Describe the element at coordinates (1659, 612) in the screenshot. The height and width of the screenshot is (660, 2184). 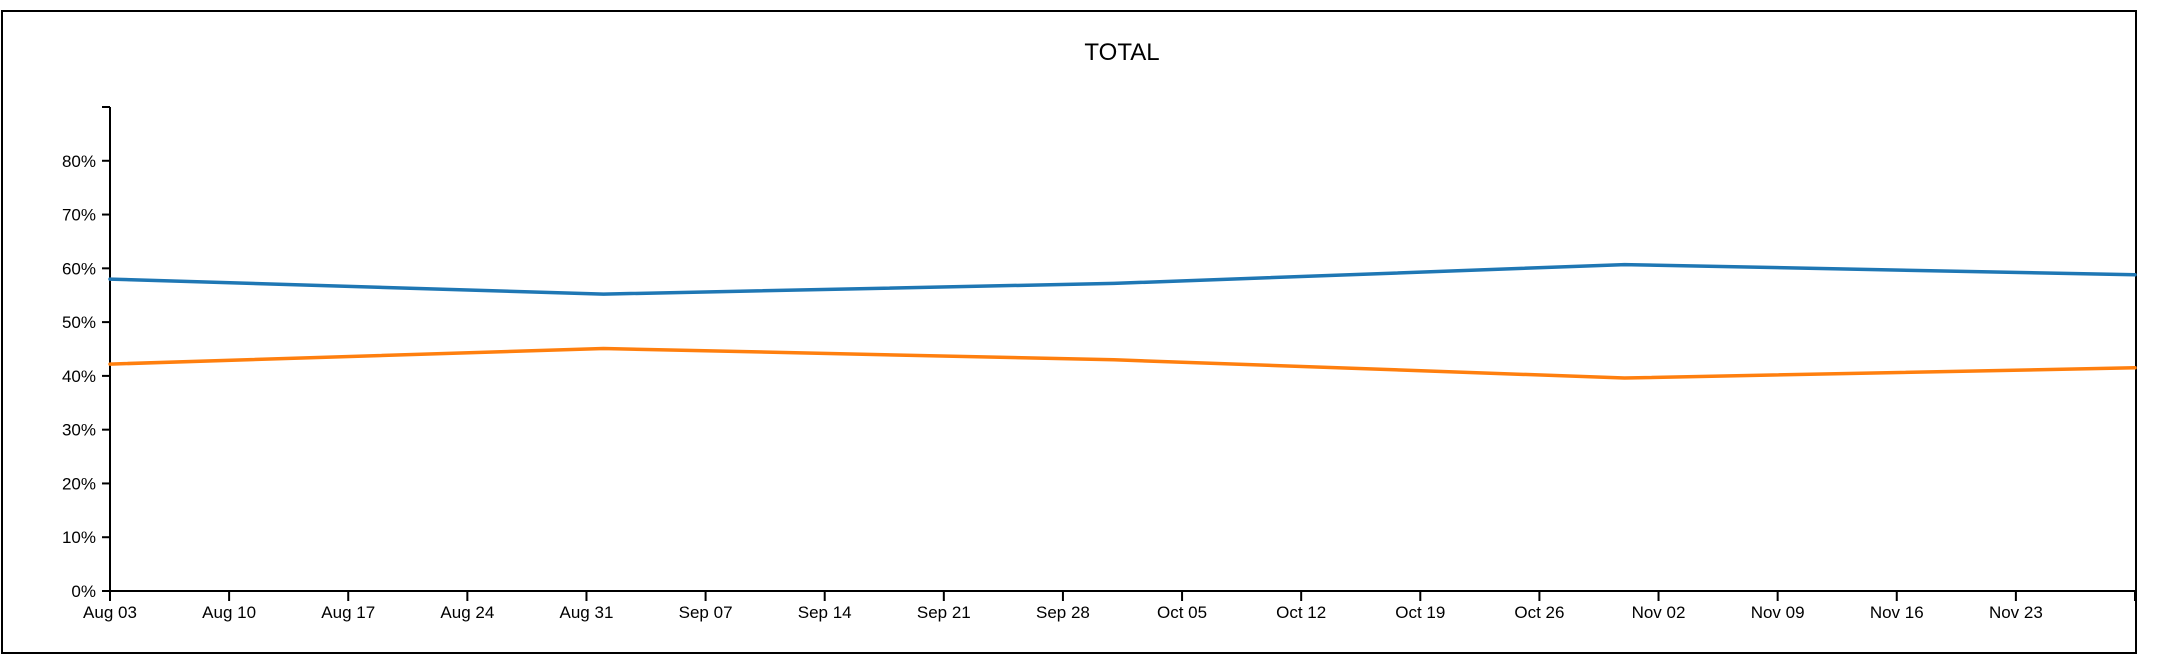
I see `x-tick-label: Nov 02` at that location.